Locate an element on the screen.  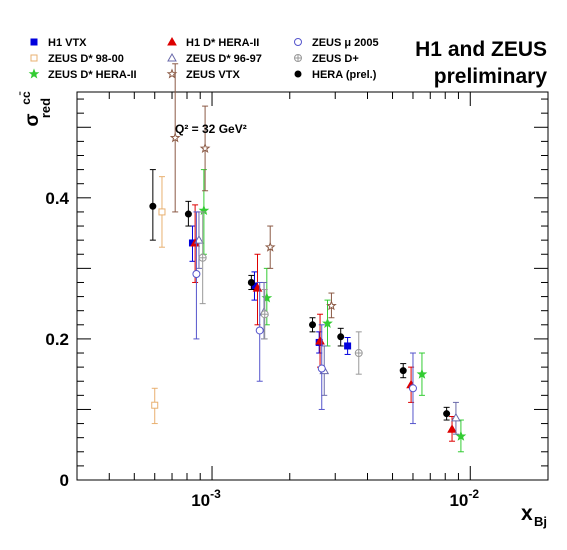
legend-label: ZEUS μ 2005 is located at coordinates (345, 43).